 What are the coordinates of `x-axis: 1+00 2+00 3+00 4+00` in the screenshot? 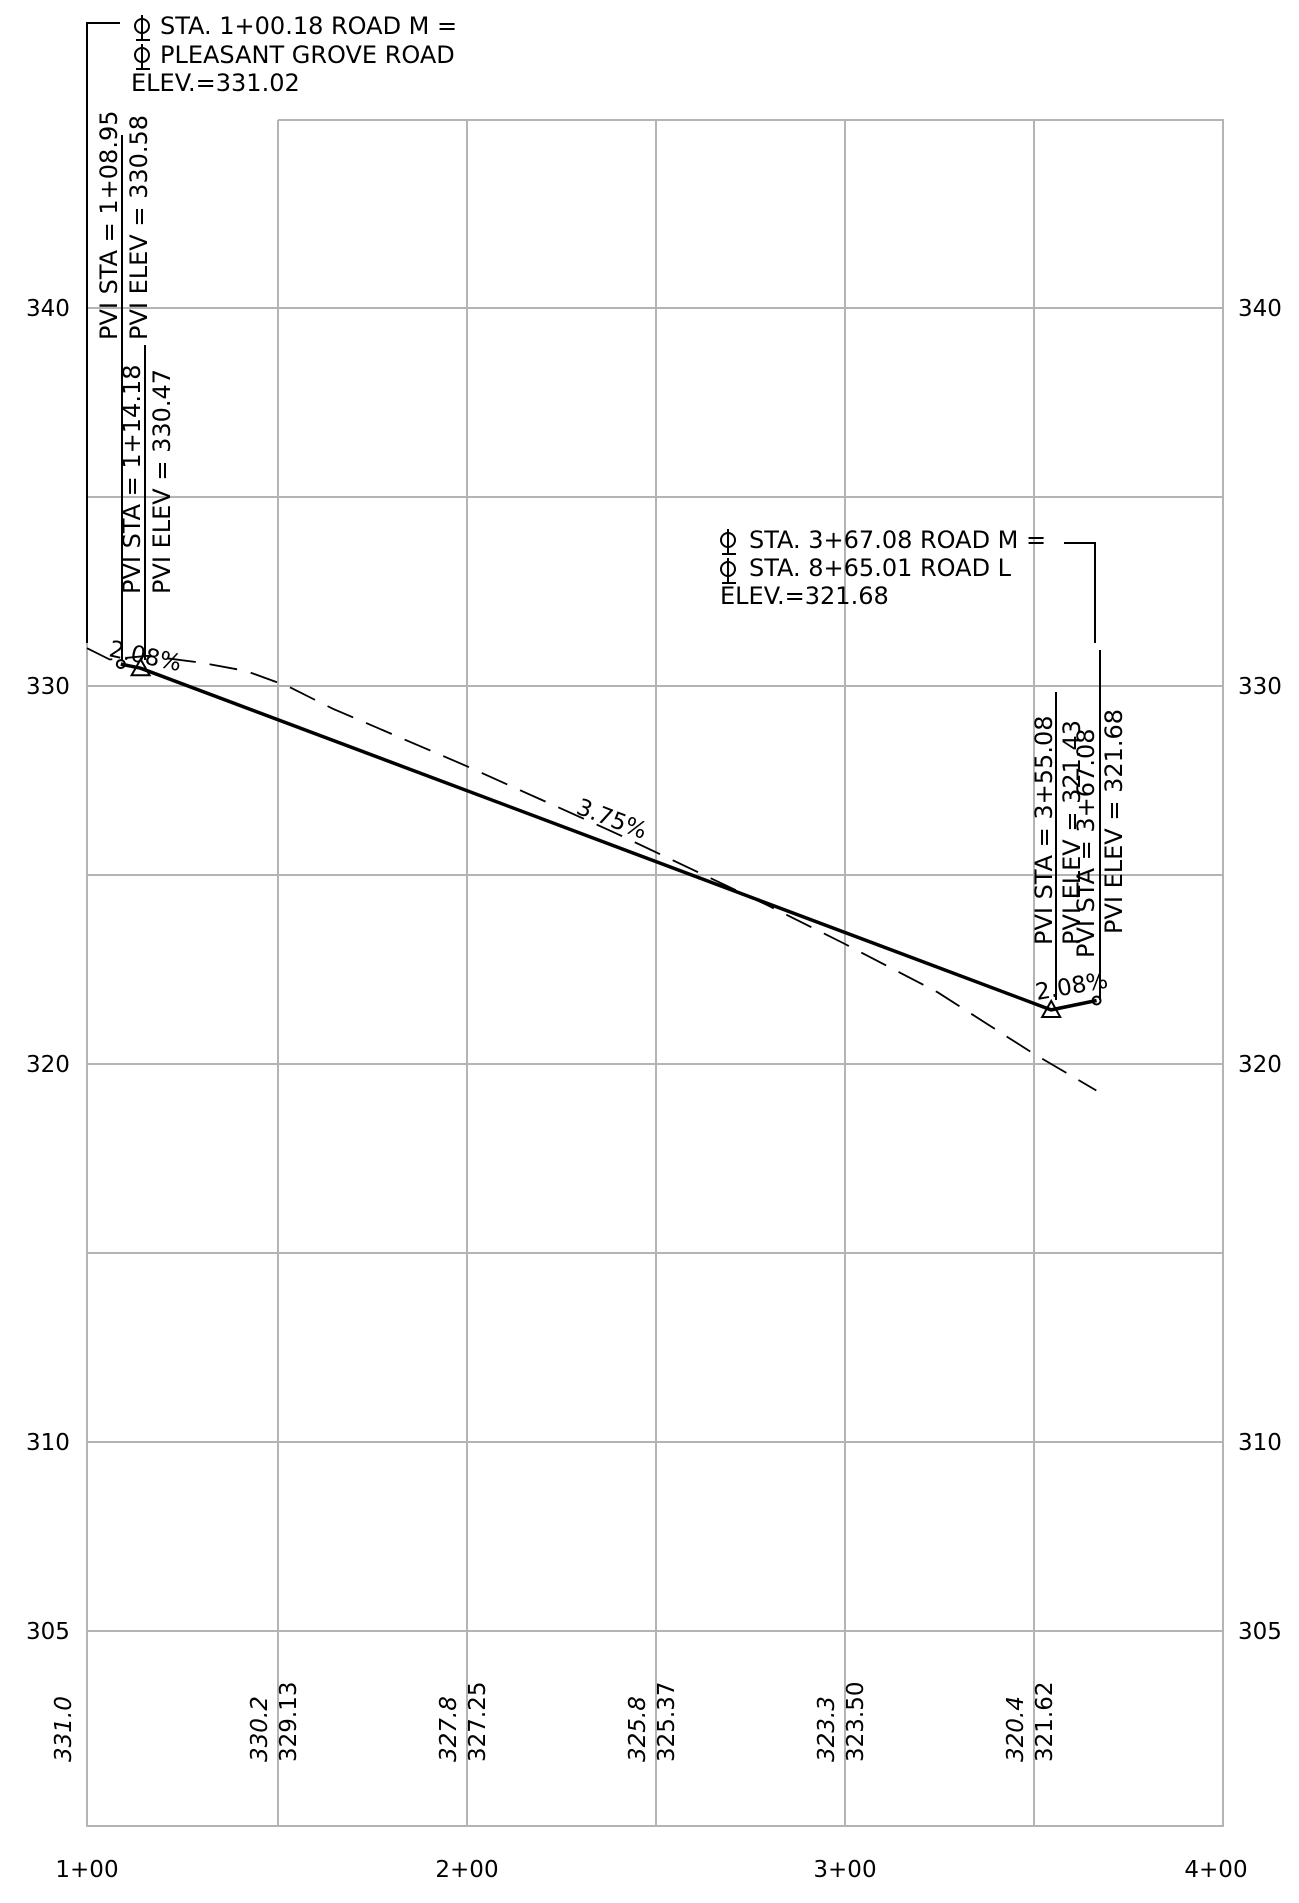 It's located at (651, 1870).